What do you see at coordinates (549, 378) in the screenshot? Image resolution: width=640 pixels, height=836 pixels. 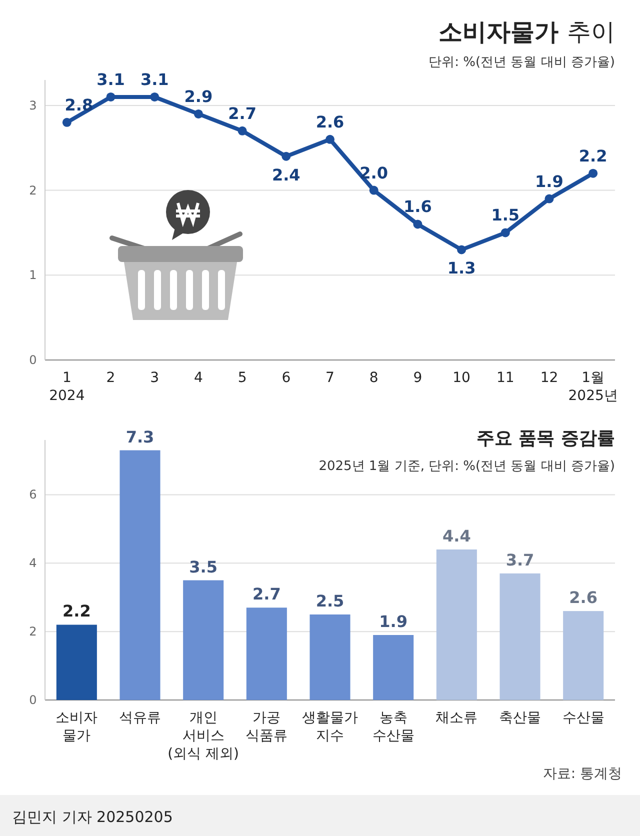 I see `x-tick-label: 12` at bounding box center [549, 378].